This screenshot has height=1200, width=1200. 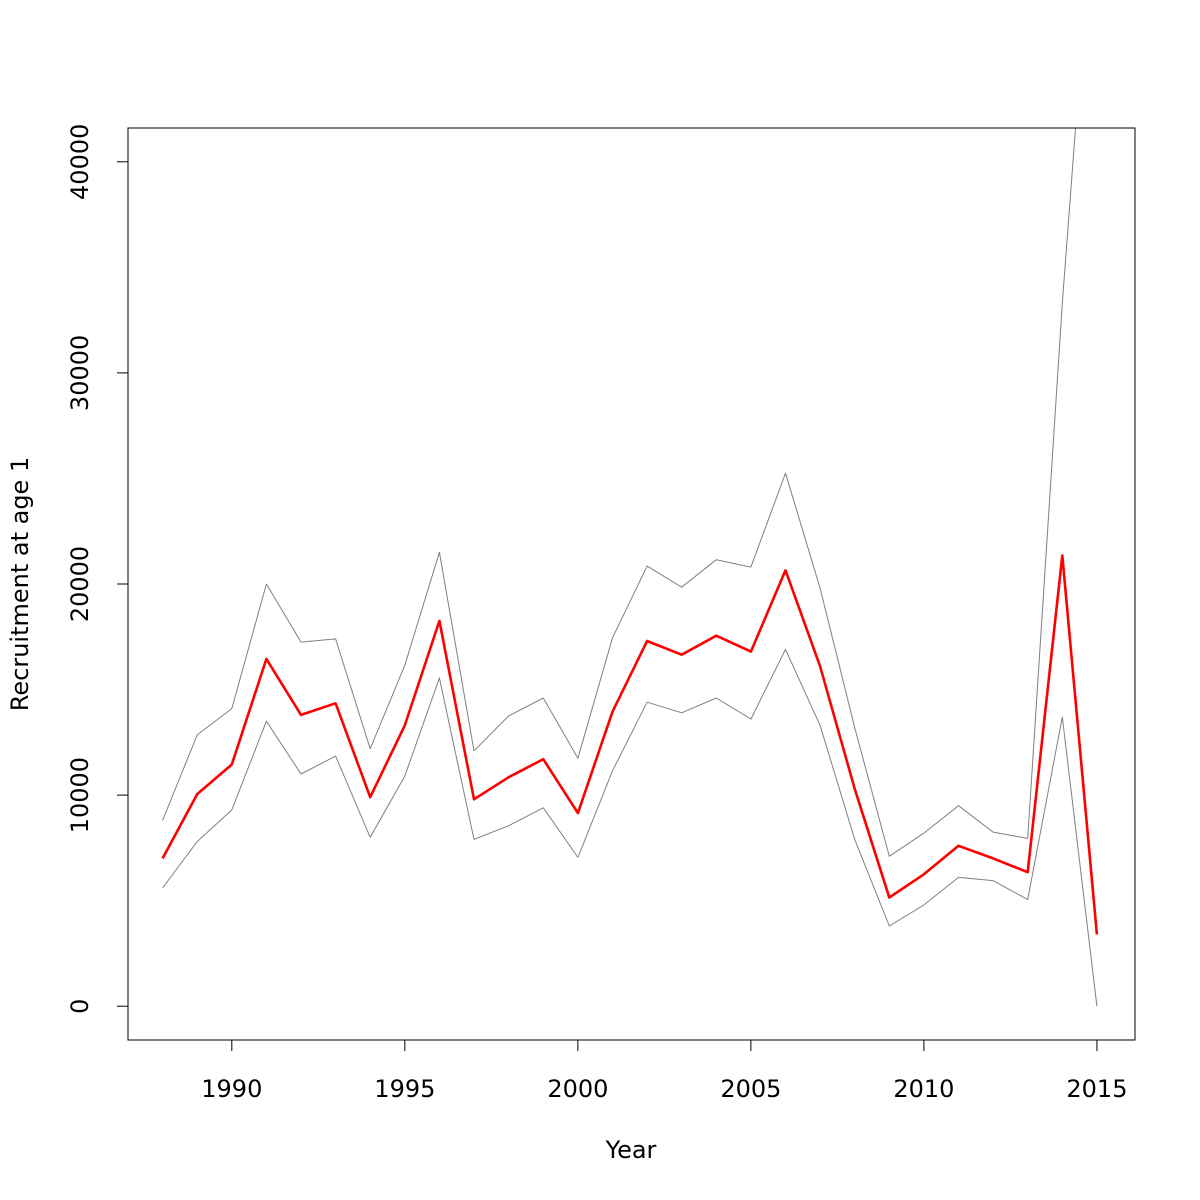 What do you see at coordinates (750, 1089) in the screenshot?
I see `x-tick-label: 2005` at bounding box center [750, 1089].